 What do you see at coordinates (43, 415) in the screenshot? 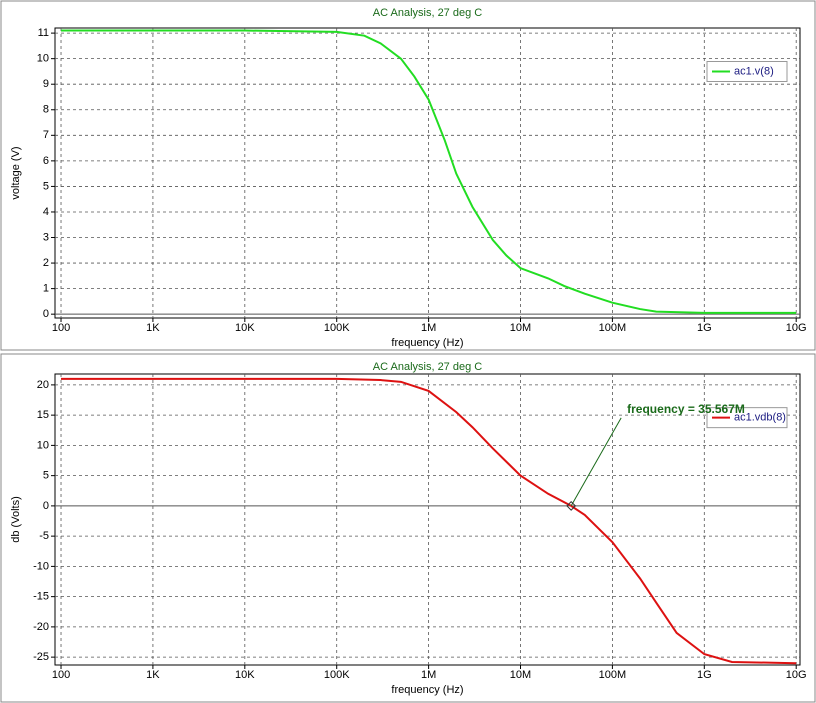
I see `y-tick-label: 15` at bounding box center [43, 415].